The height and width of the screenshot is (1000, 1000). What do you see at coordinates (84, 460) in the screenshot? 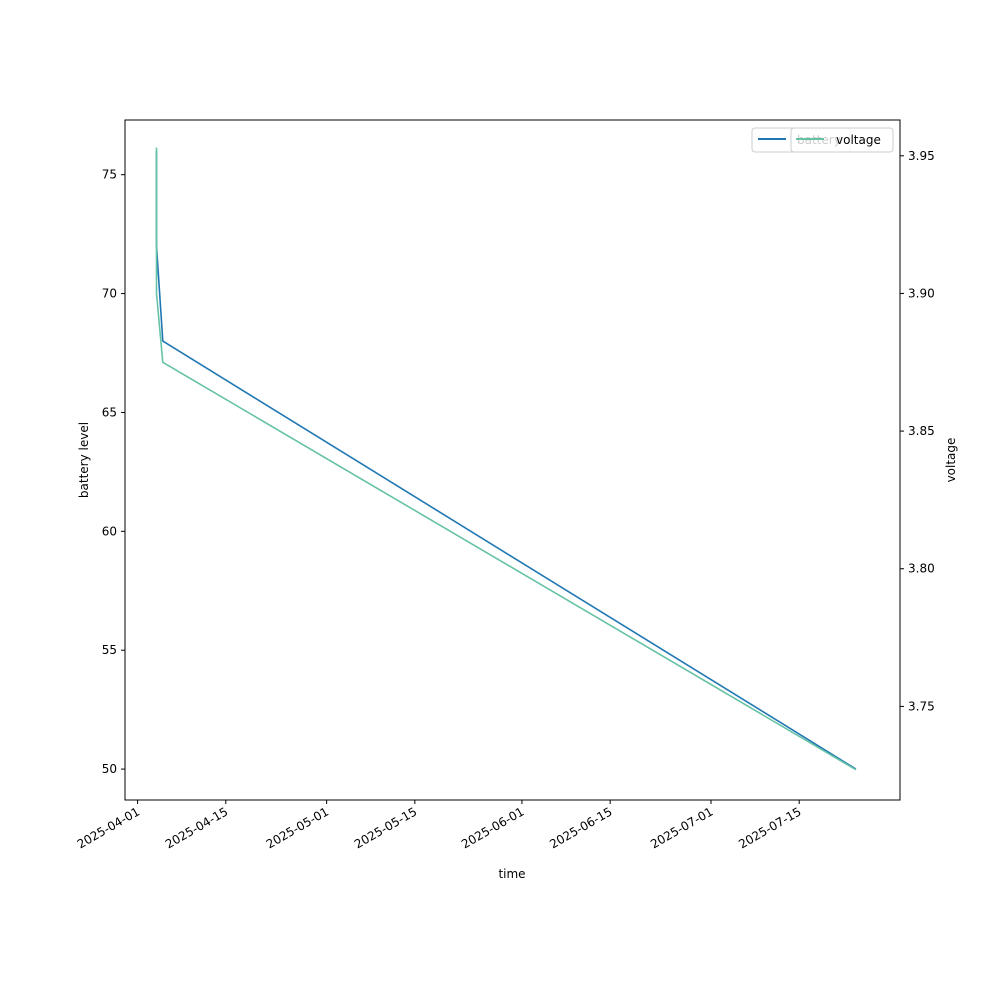
I see `y-axis-label: battery level` at bounding box center [84, 460].